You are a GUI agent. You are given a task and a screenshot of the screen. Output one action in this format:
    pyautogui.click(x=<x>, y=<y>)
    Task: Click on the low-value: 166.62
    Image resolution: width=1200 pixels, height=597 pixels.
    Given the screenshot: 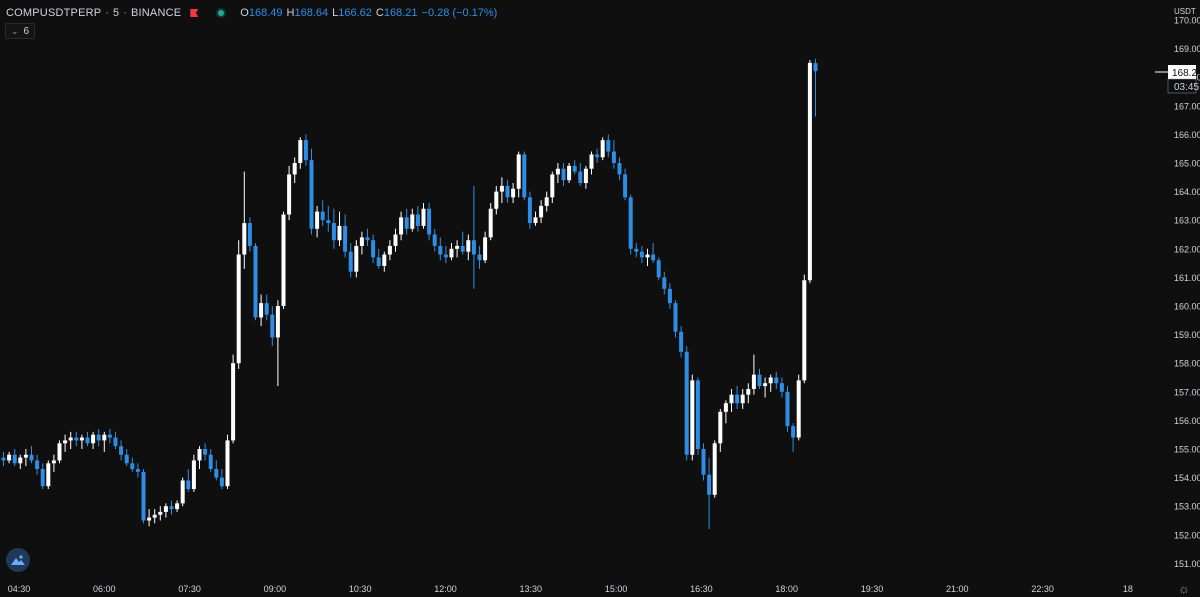 What is the action you would take?
    pyautogui.click(x=355, y=13)
    